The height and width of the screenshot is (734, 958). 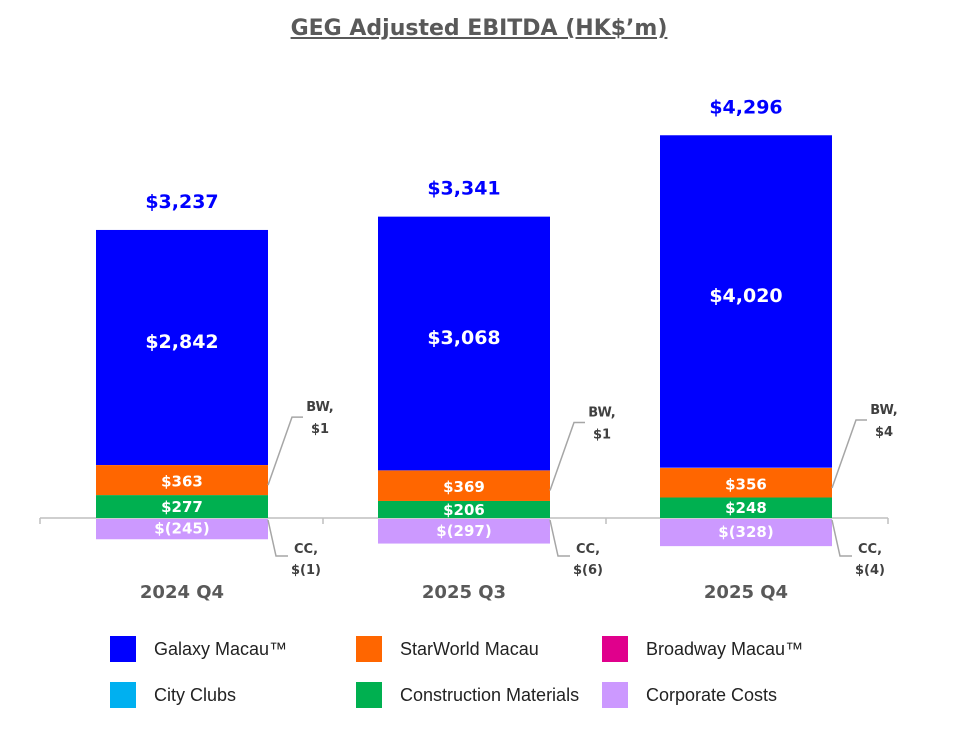 I want to click on legend-label: Broadway Macau™, so click(x=725, y=648).